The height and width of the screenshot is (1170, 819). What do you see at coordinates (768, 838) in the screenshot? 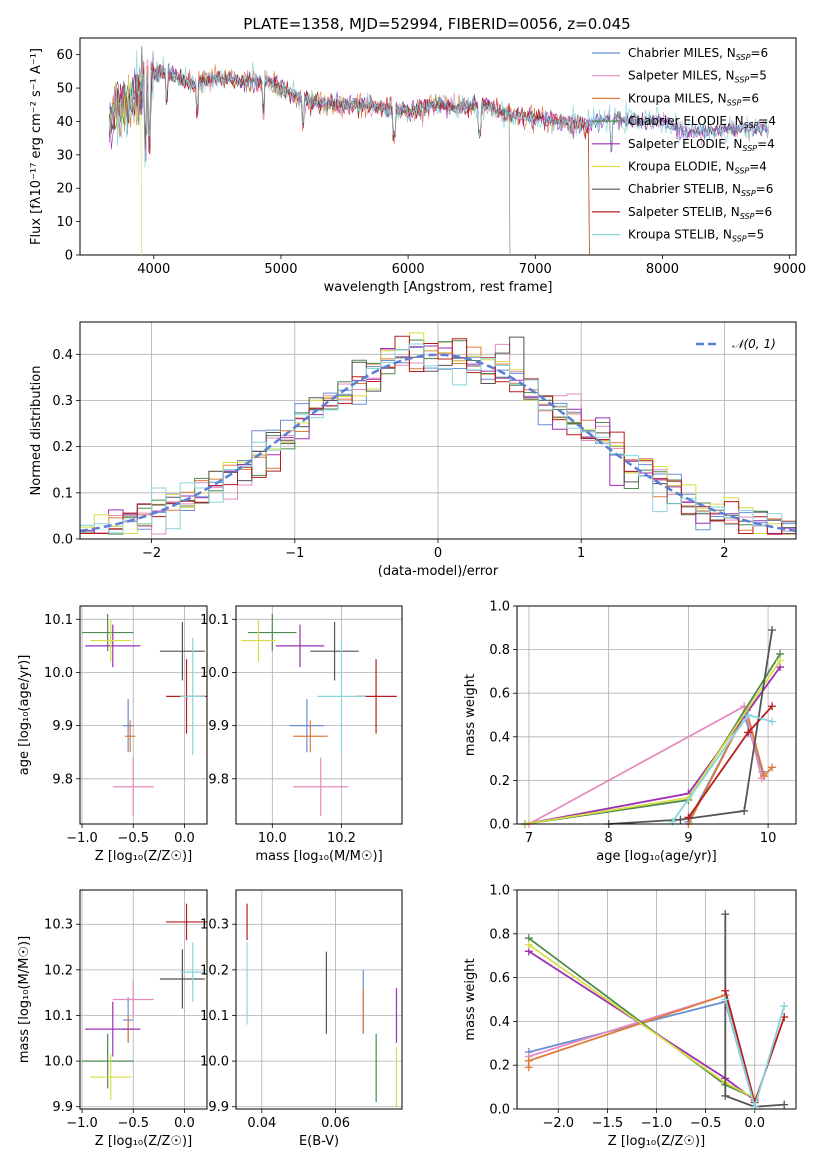
I see `x-tick-label: 10` at bounding box center [768, 838].